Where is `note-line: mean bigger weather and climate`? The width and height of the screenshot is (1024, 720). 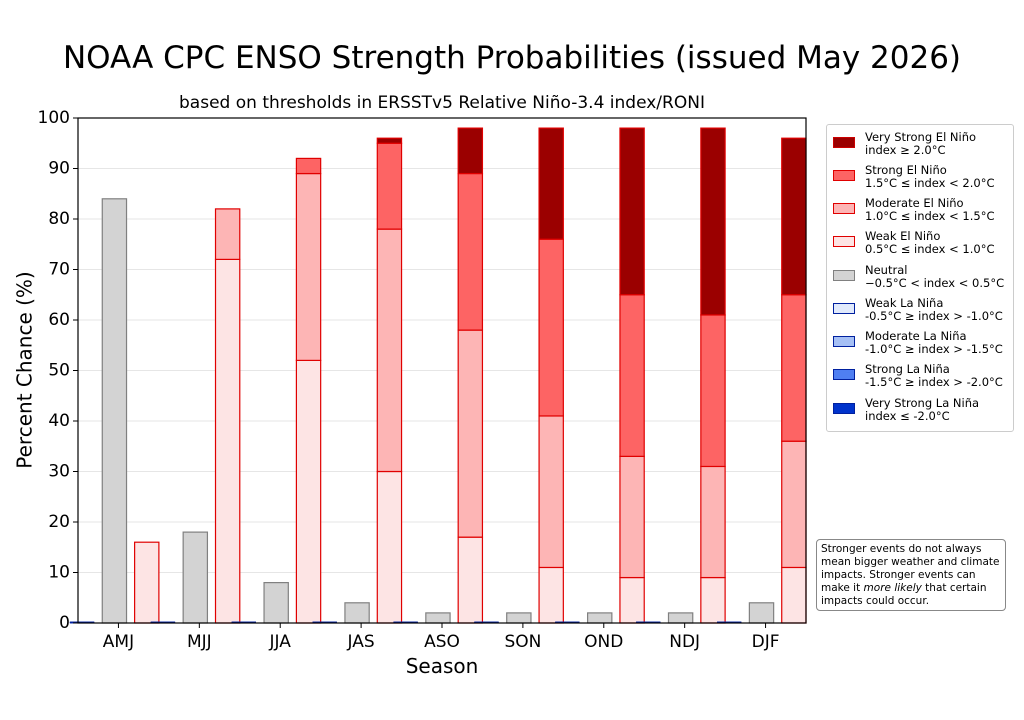 note-line: mean bigger weather and climate is located at coordinates (910, 562).